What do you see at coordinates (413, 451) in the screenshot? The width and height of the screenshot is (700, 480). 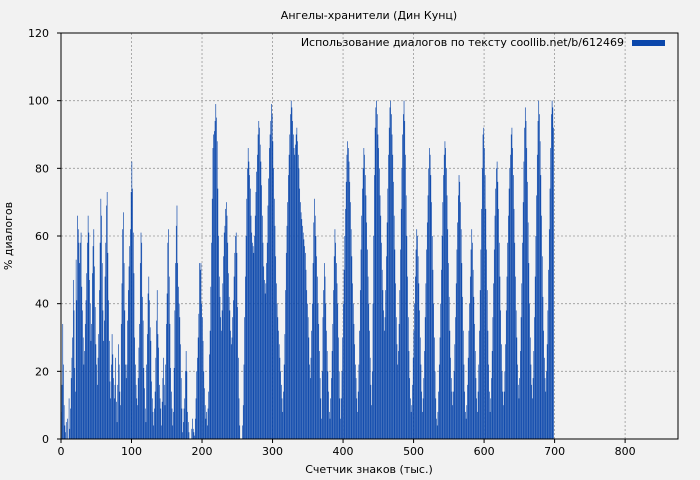 I see `x-tick-label: 500` at bounding box center [413, 451].